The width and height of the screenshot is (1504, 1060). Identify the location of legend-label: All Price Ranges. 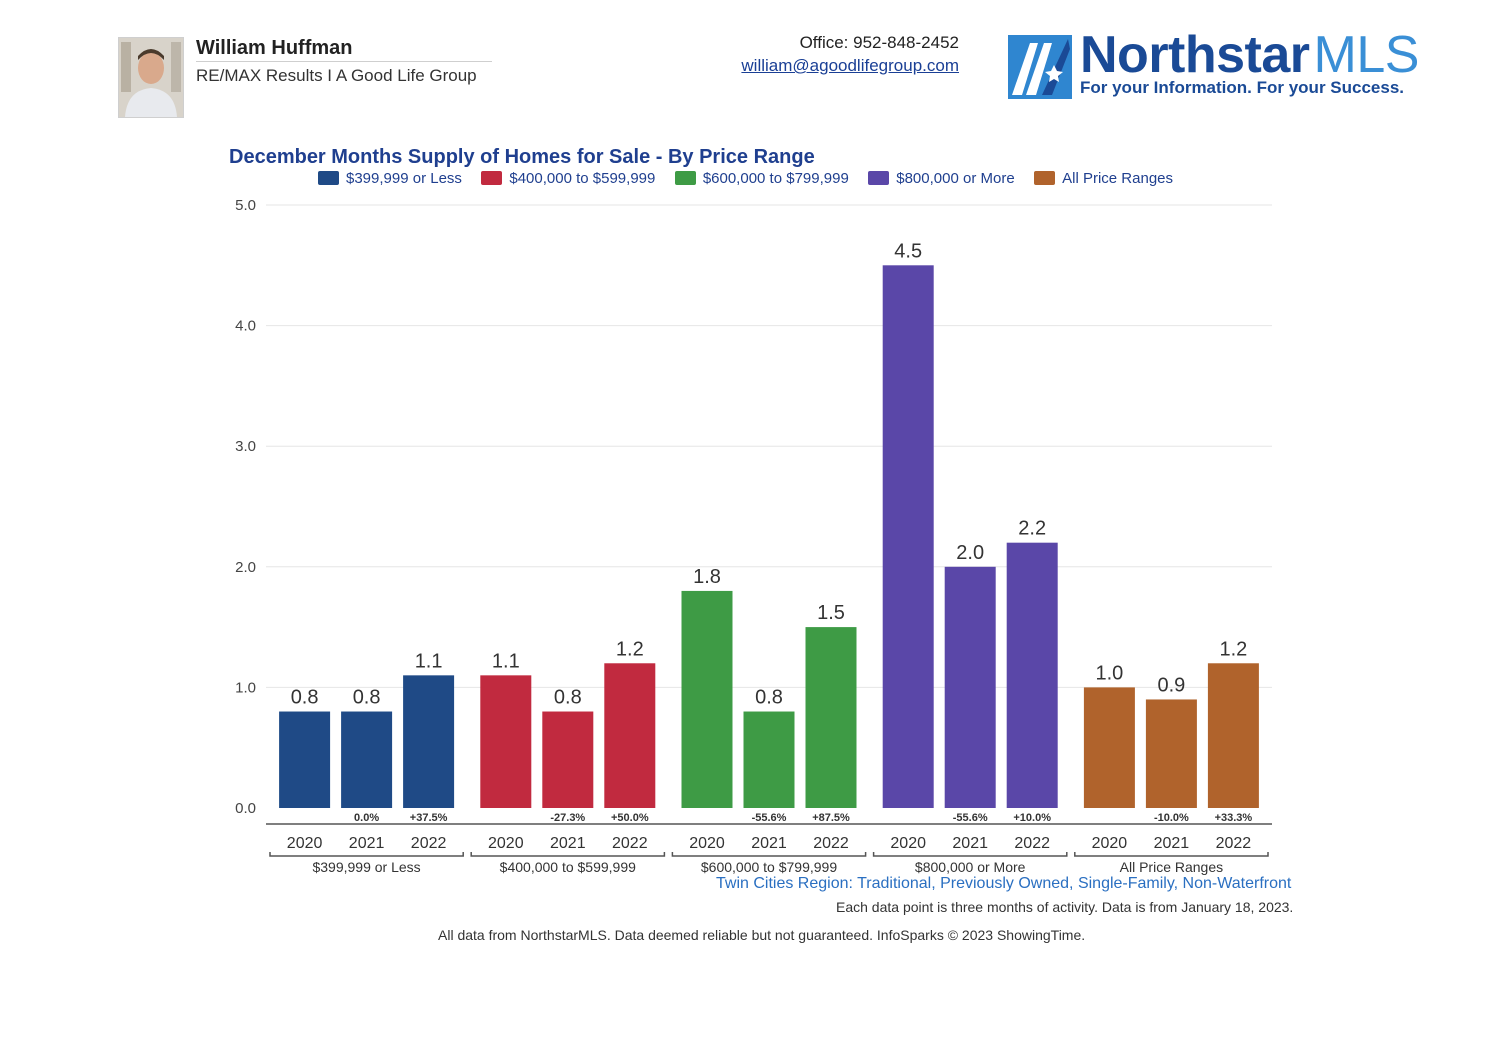
(1118, 179).